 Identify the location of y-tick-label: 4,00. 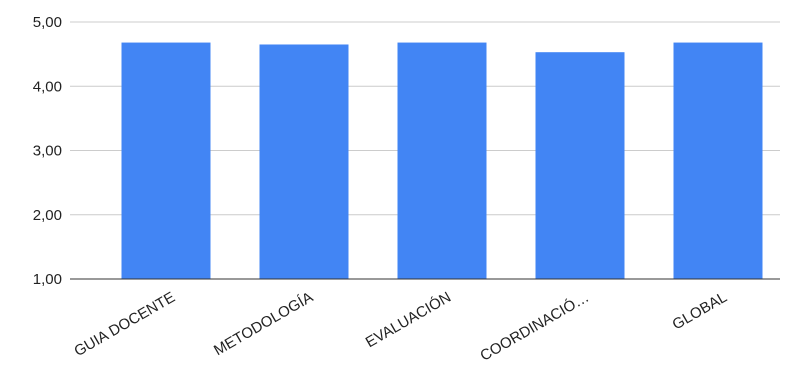
(47, 86).